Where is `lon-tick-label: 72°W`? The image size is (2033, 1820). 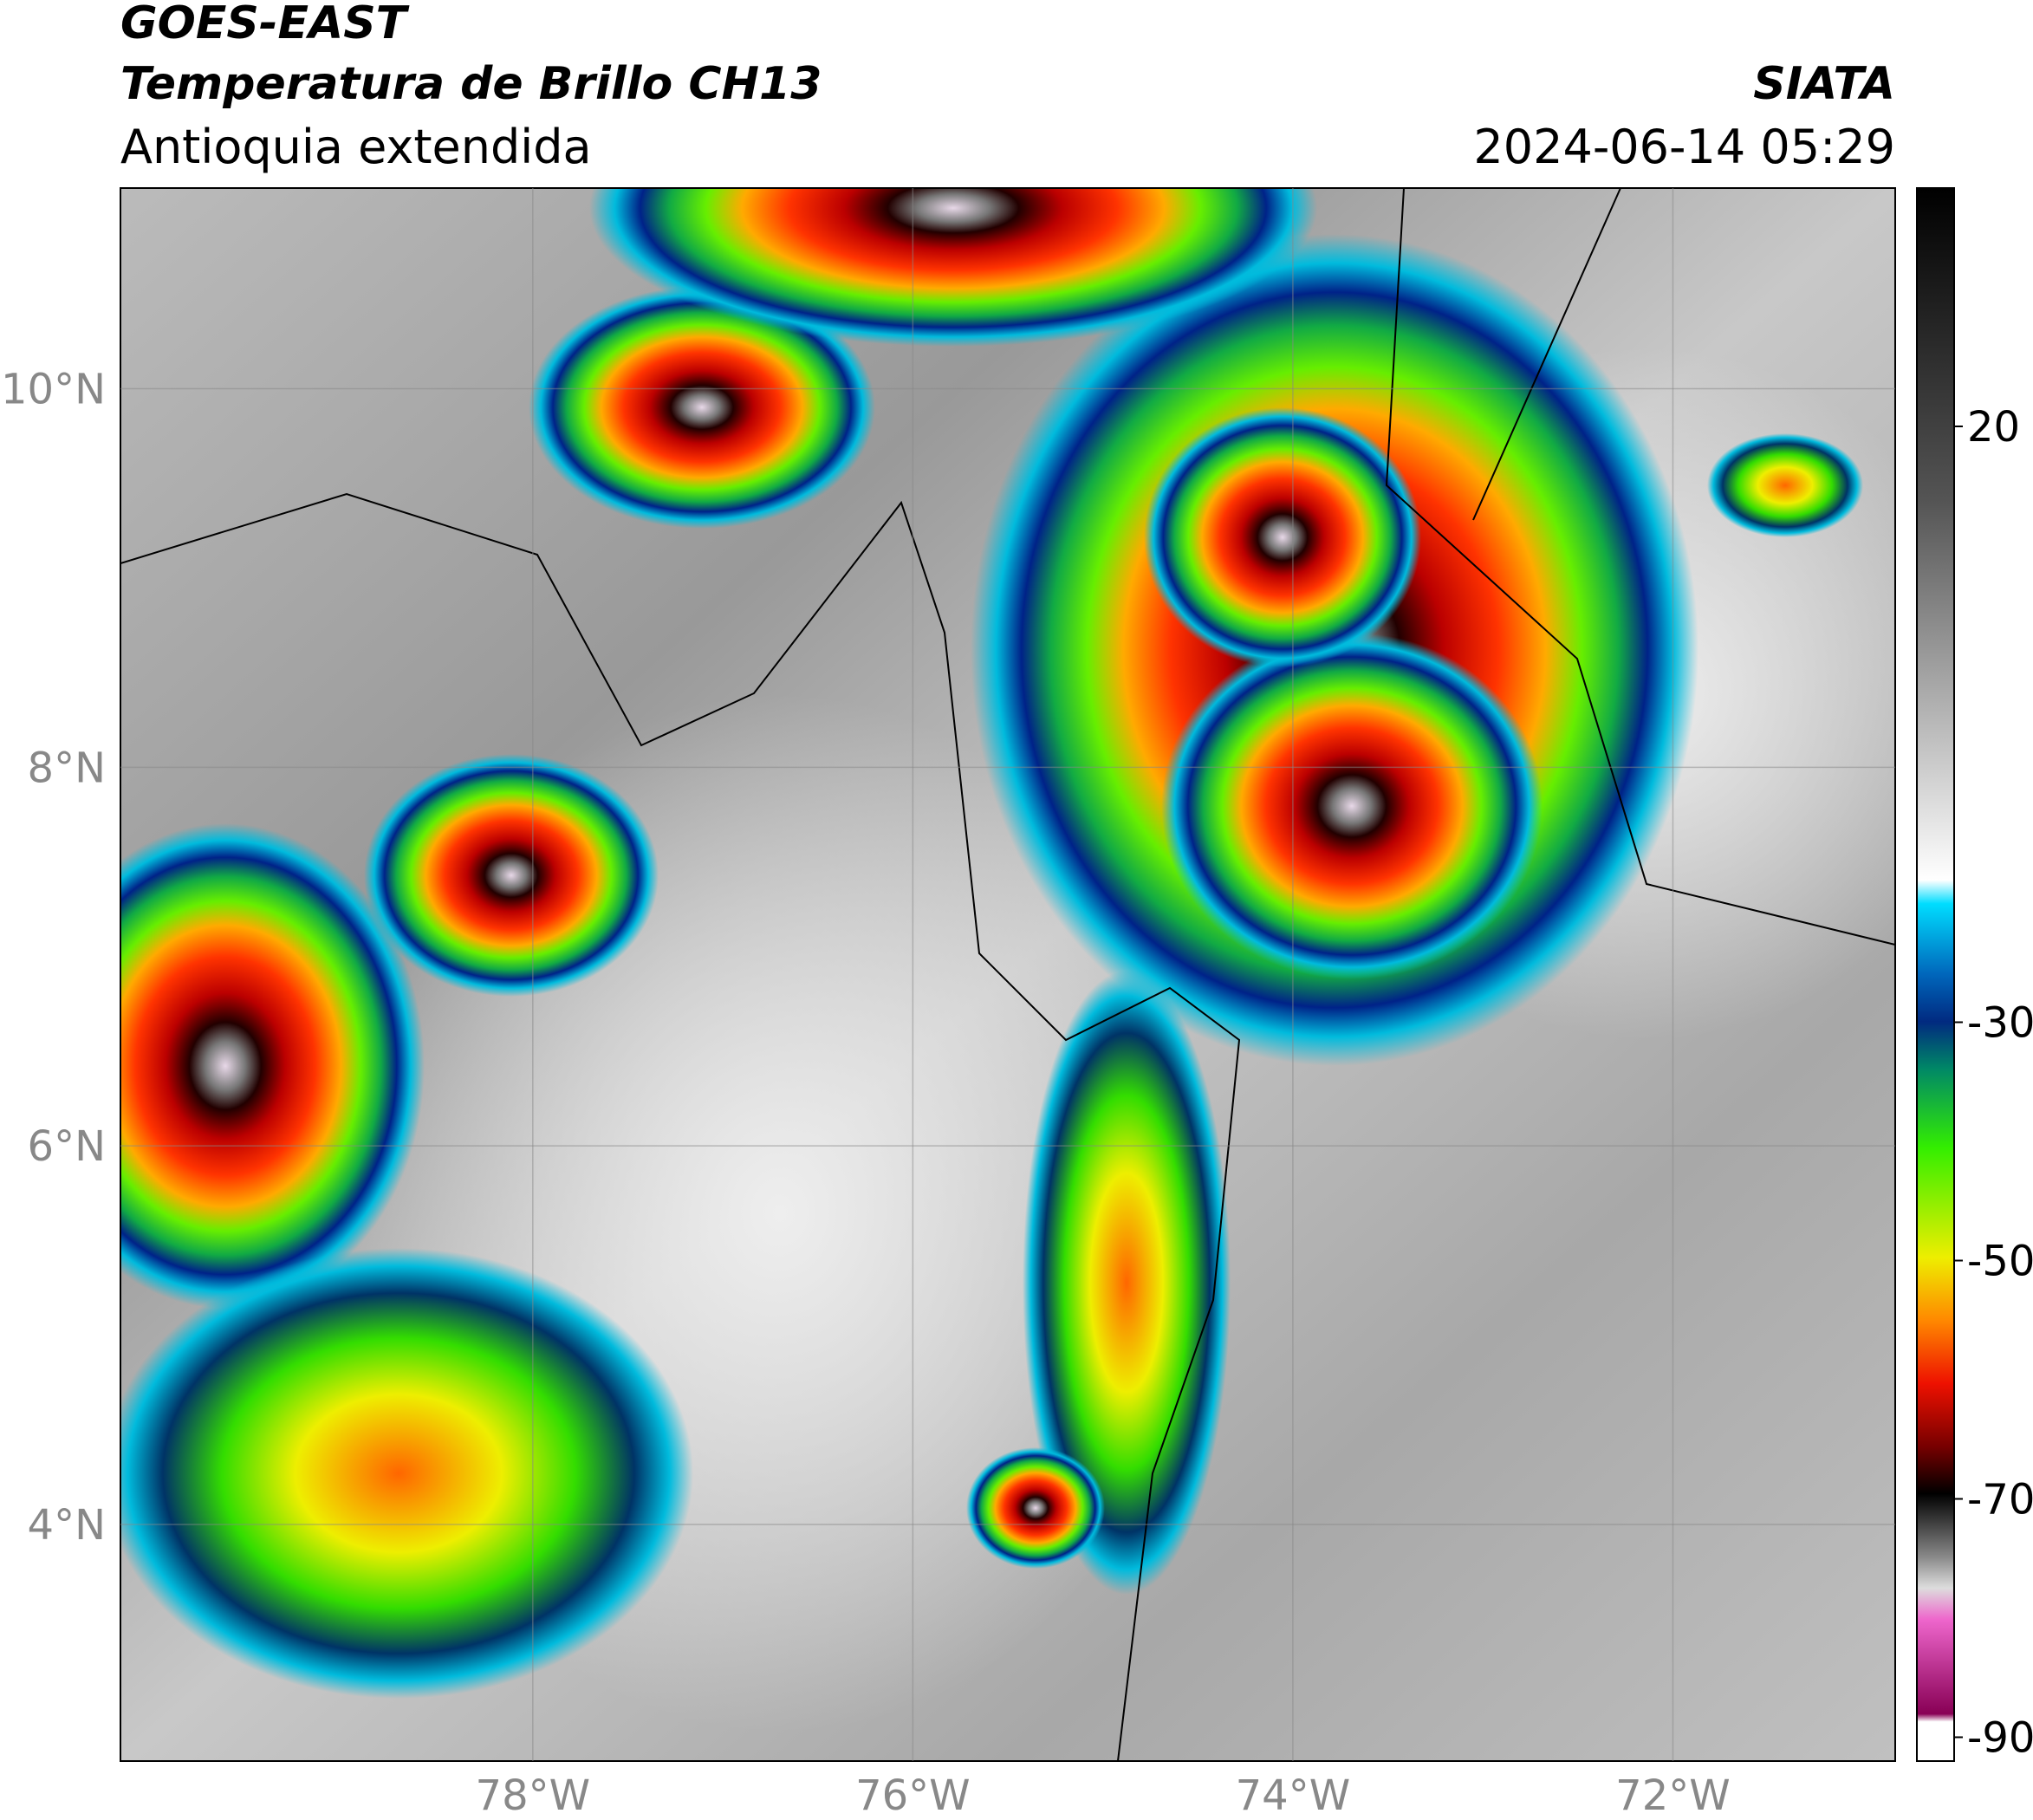 lon-tick-label: 72°W is located at coordinates (1673, 1795).